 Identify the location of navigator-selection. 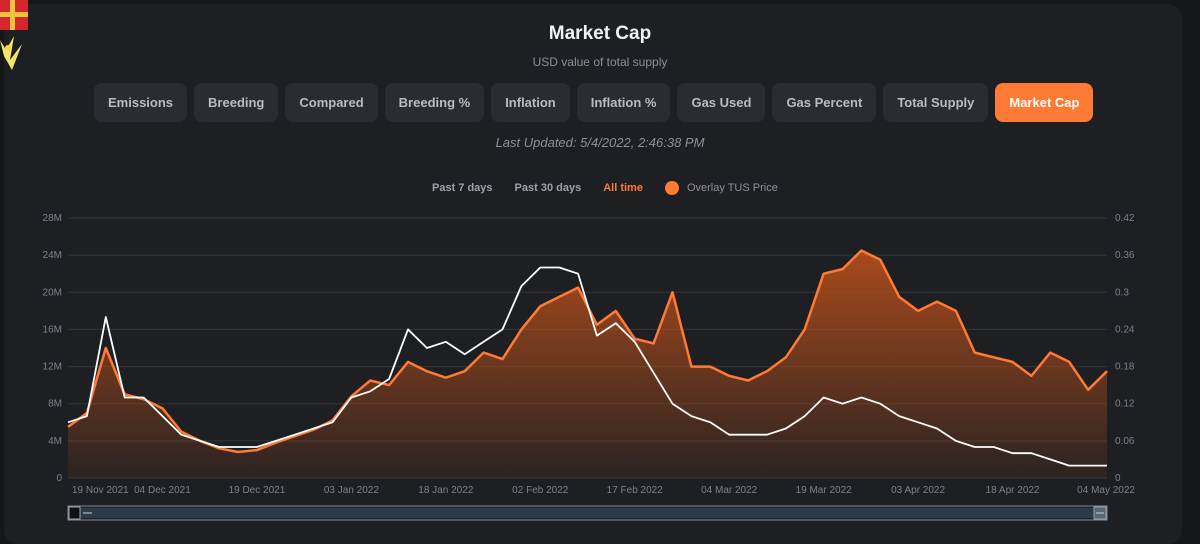
(587, 513).